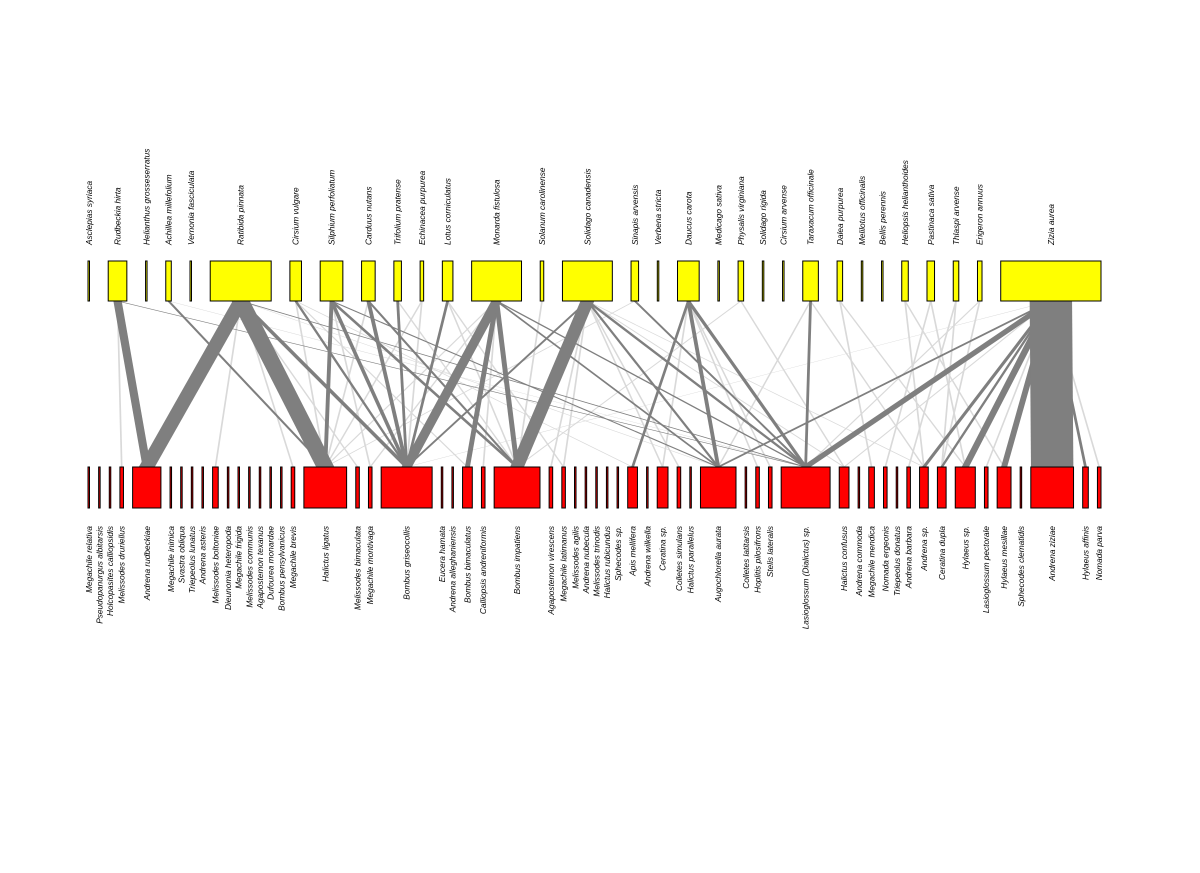 This screenshot has height=873, width=1200. Describe the element at coordinates (575, 557) in the screenshot. I see `pollinator-label-melissodes-agilis: Melissodes agilis` at that location.